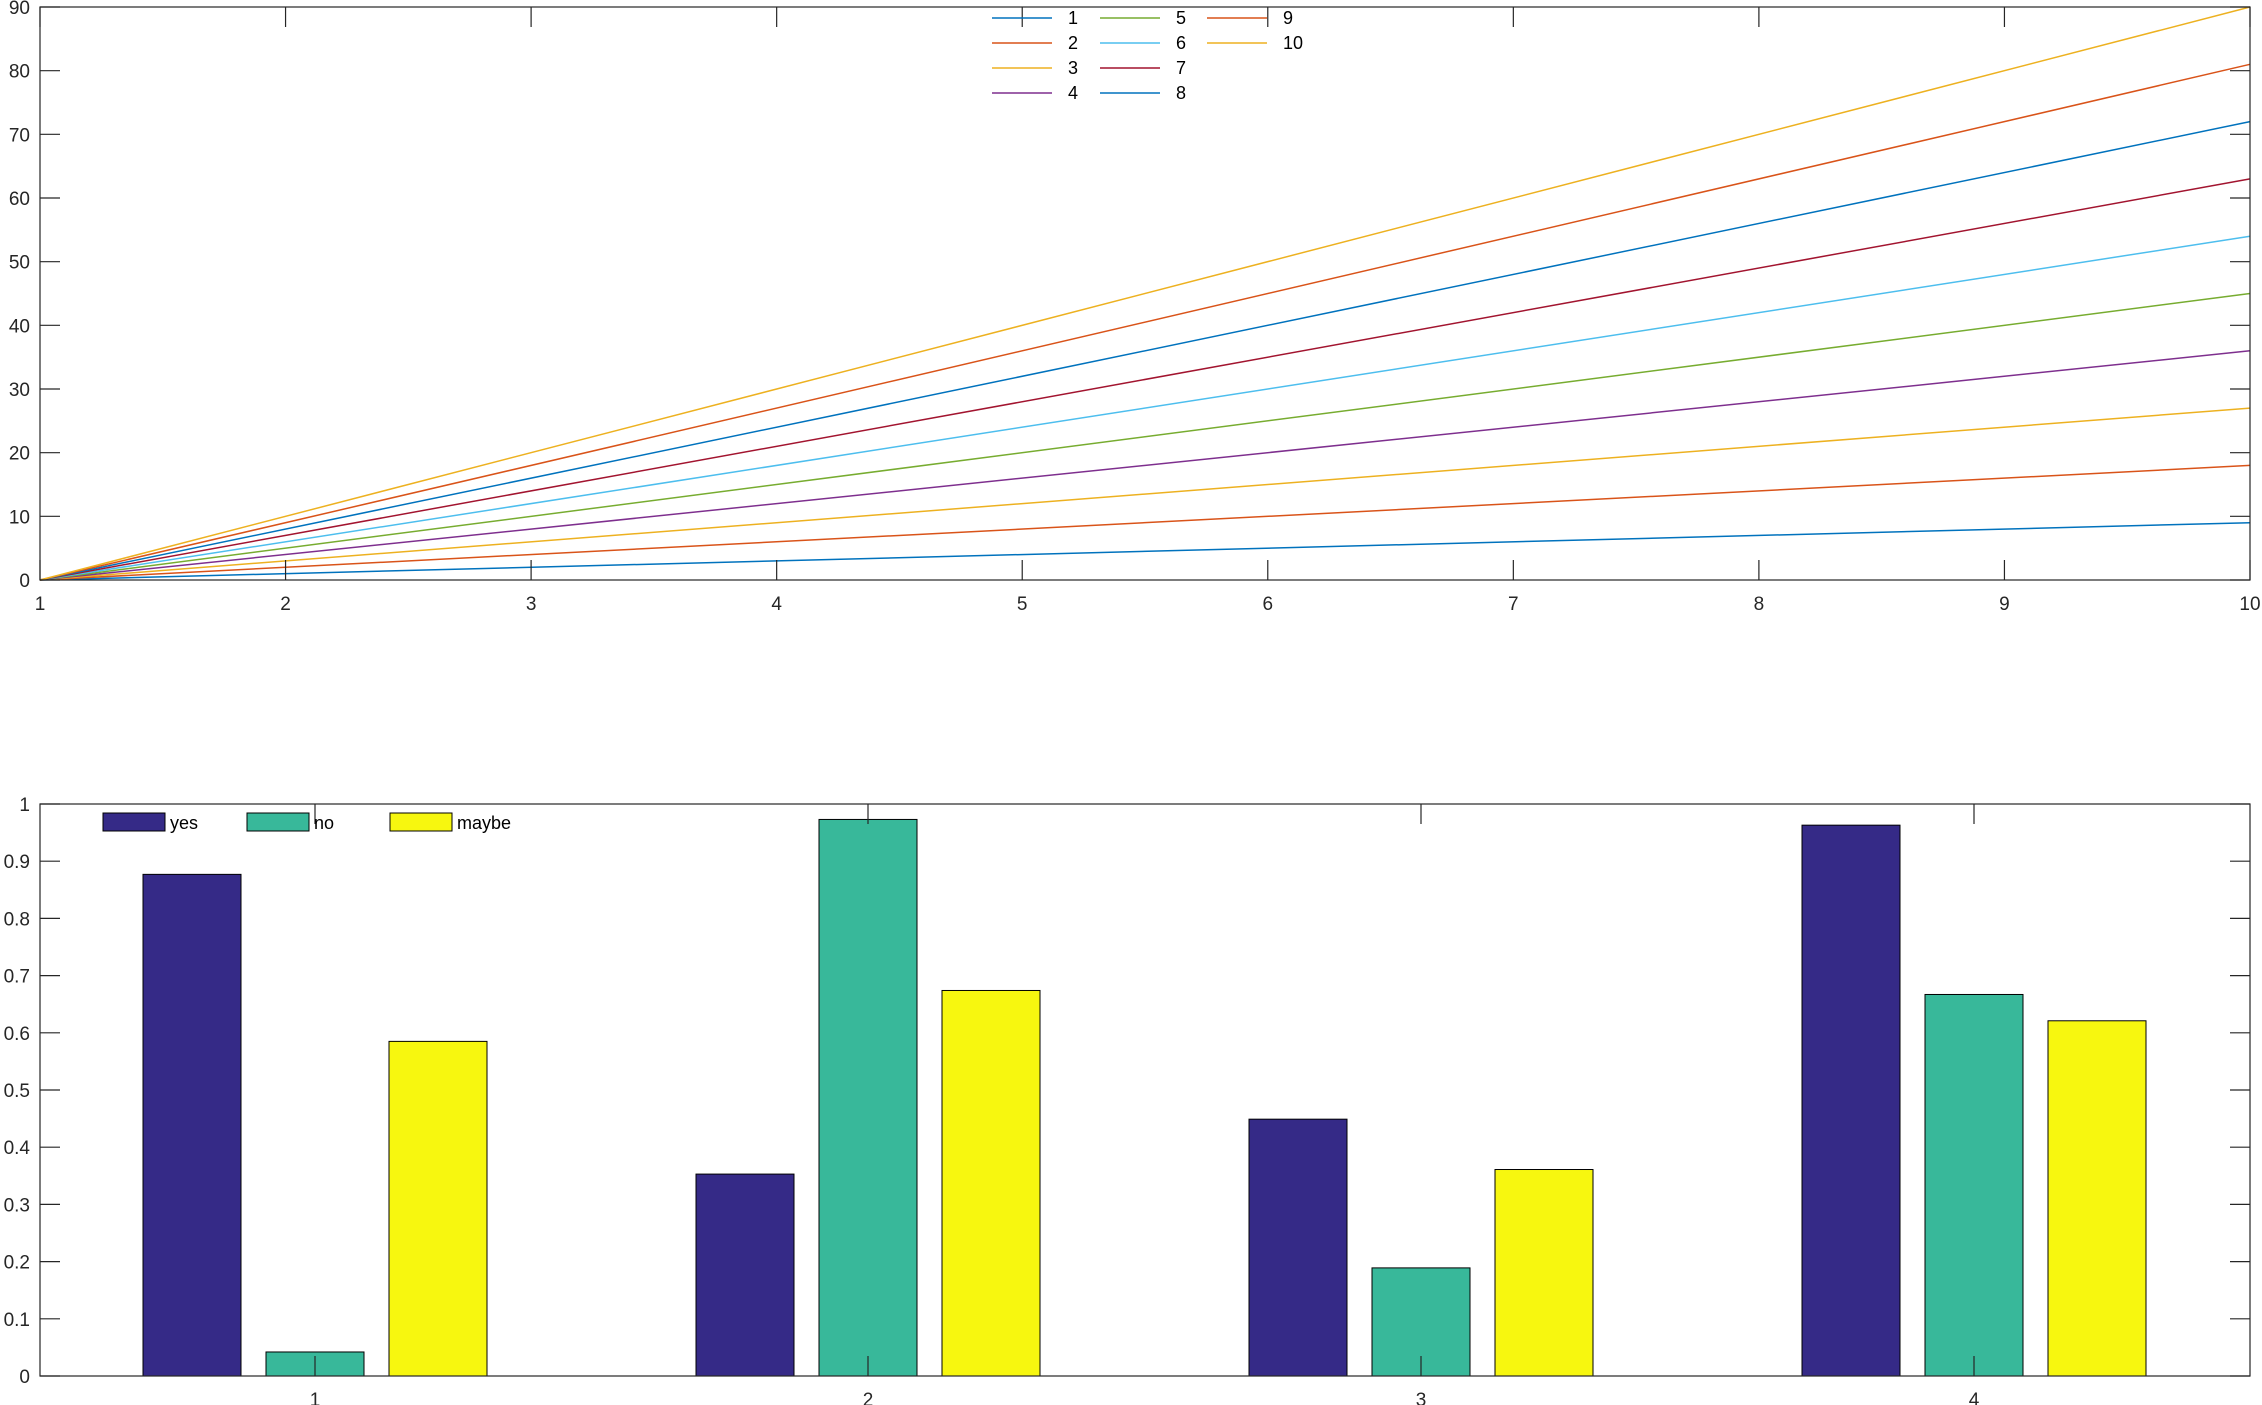 This screenshot has width=2262, height=1405. I want to click on y-tick-label: 0.8, so click(17, 919).